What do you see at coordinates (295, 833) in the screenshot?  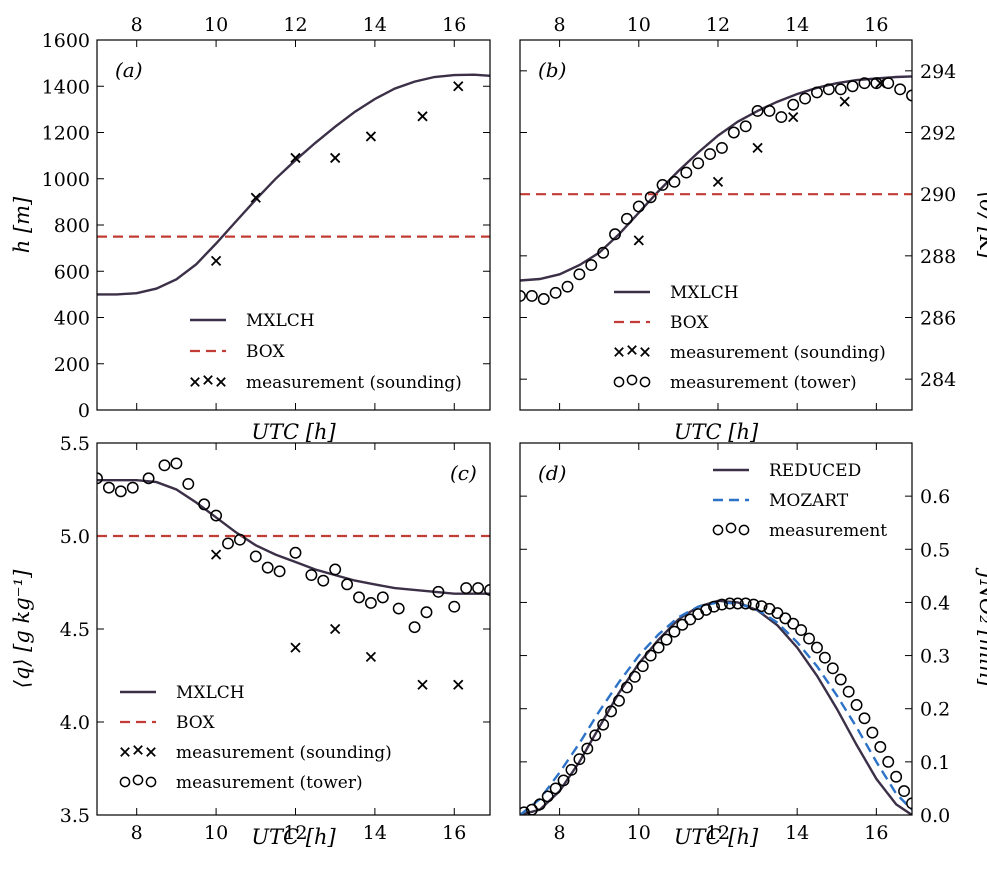 I see `x-tick-label: 12` at bounding box center [295, 833].